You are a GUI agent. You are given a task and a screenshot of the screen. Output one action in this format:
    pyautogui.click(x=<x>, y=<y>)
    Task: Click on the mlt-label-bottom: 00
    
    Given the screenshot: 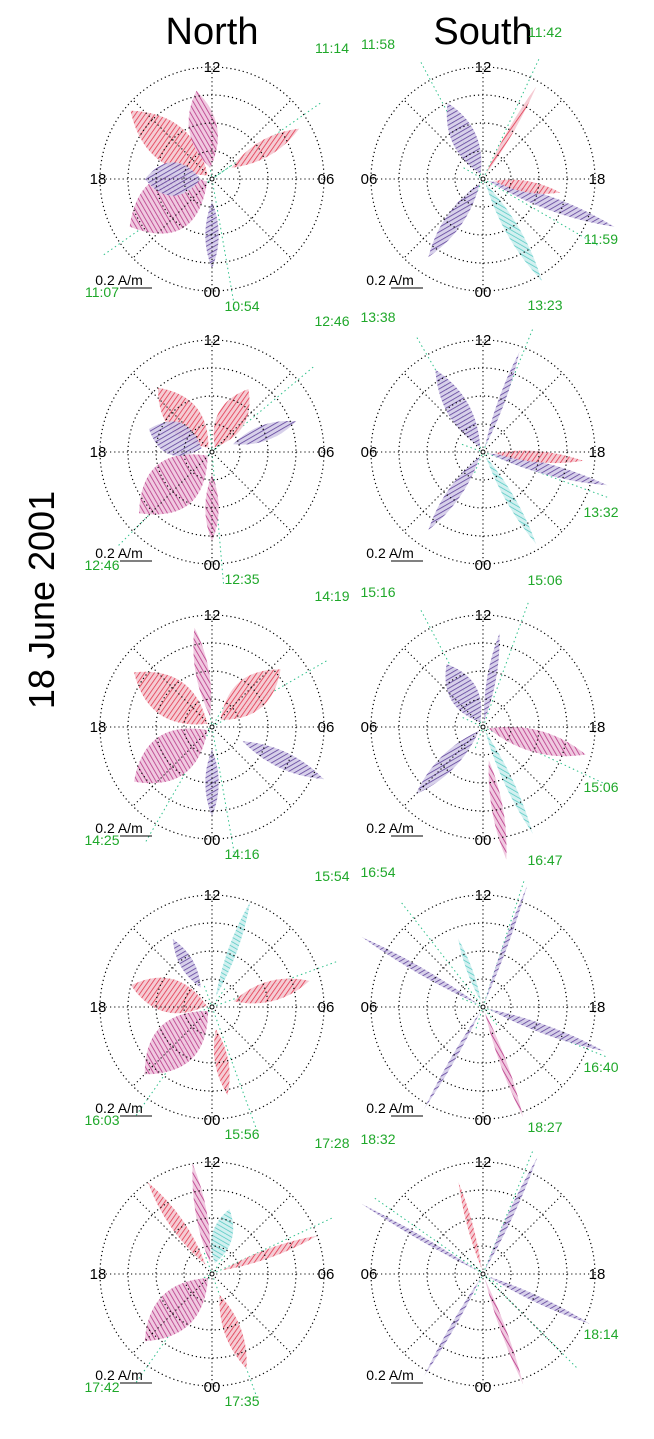 What is the action you would take?
    pyautogui.click(x=212, y=1387)
    